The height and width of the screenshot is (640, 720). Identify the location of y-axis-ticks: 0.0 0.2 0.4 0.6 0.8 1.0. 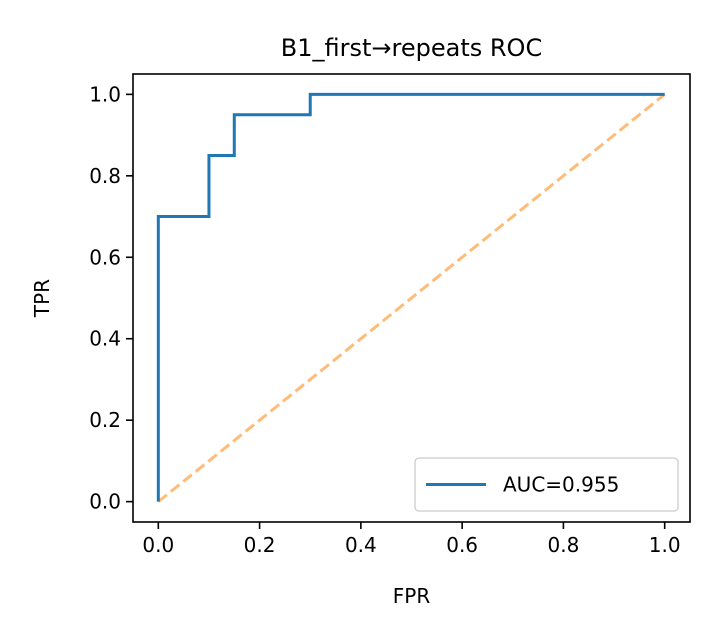
(111, 298).